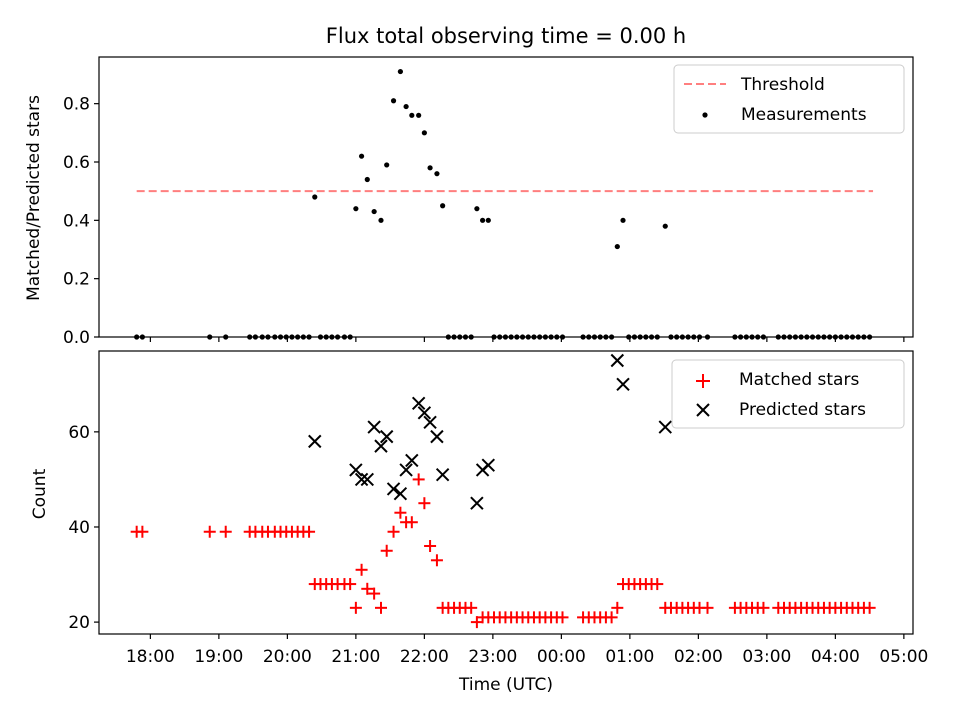 This screenshot has width=960, height=720. I want to click on x-tick-label: 01:00, so click(629, 657).